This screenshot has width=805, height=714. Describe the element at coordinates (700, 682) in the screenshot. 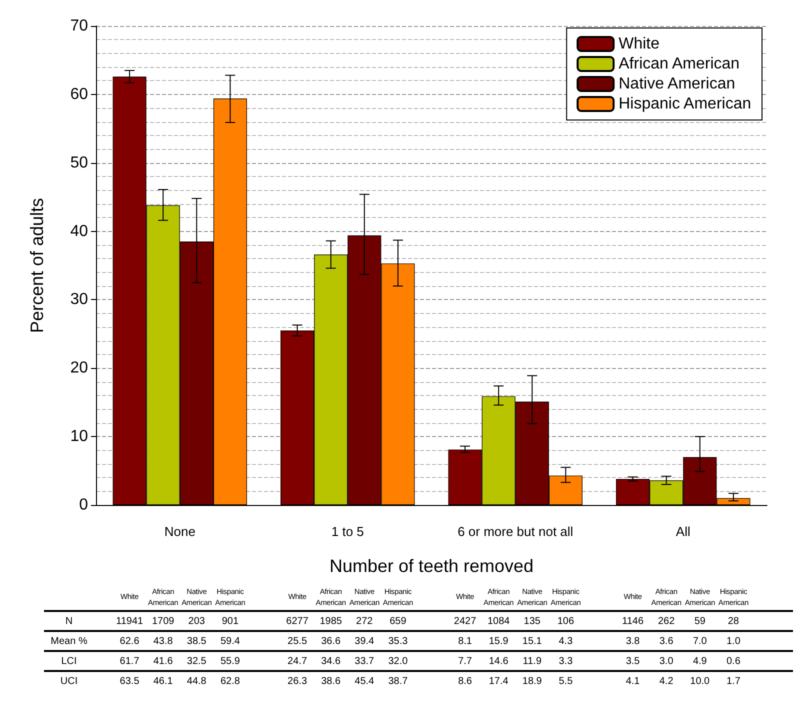

I see `text: 10.0` at that location.